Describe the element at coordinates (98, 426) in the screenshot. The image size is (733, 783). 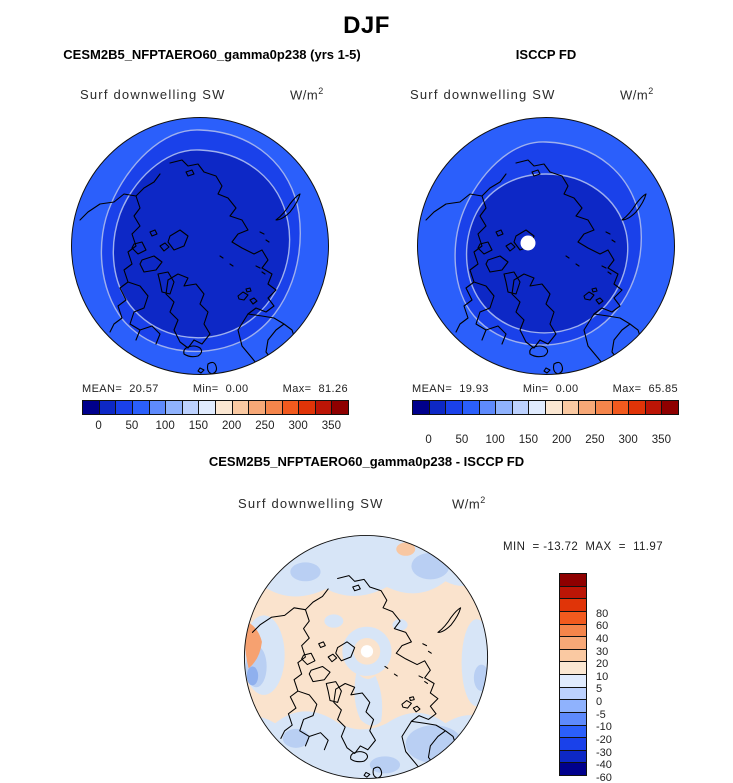
I see `colorbar-tick-label: 0` at that location.